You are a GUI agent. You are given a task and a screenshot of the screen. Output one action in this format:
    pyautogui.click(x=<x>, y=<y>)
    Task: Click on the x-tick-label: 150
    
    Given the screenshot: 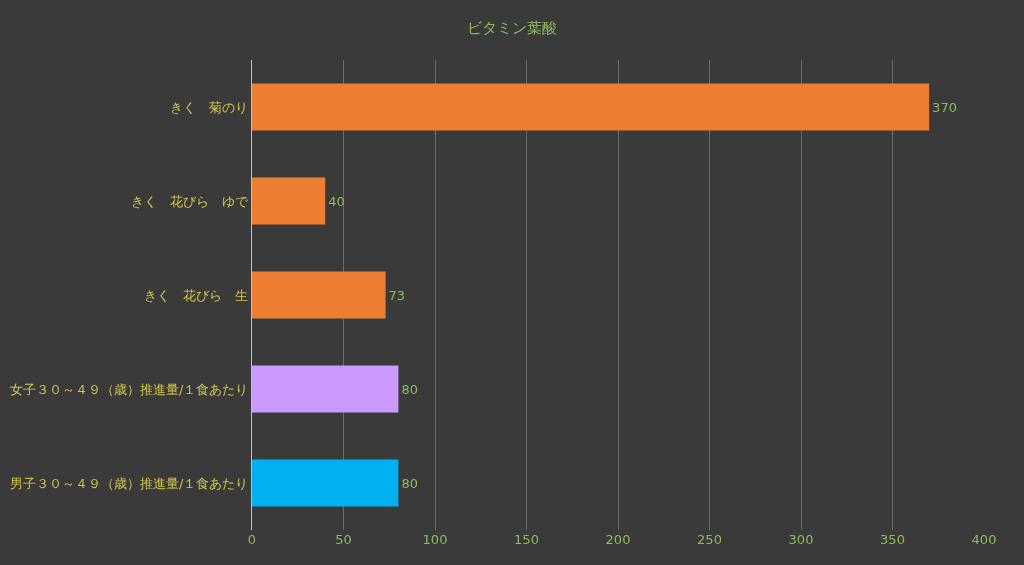 What is the action you would take?
    pyautogui.click(x=526, y=539)
    